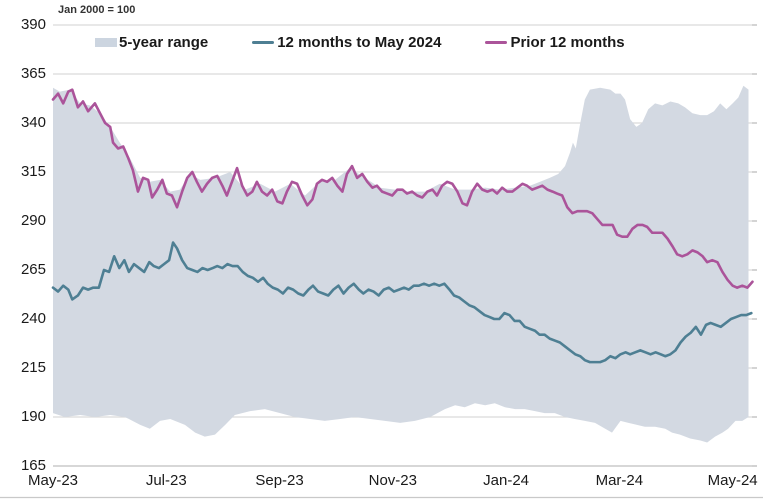 The width and height of the screenshot is (763, 500). What do you see at coordinates (263, 42) in the screenshot?
I see `current-line-swatch-icon` at bounding box center [263, 42].